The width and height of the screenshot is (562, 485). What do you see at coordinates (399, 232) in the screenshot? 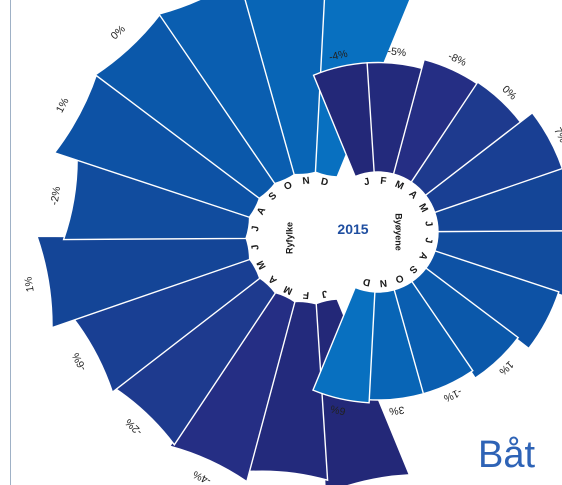
I see `region-label: Byøyene` at bounding box center [399, 232].